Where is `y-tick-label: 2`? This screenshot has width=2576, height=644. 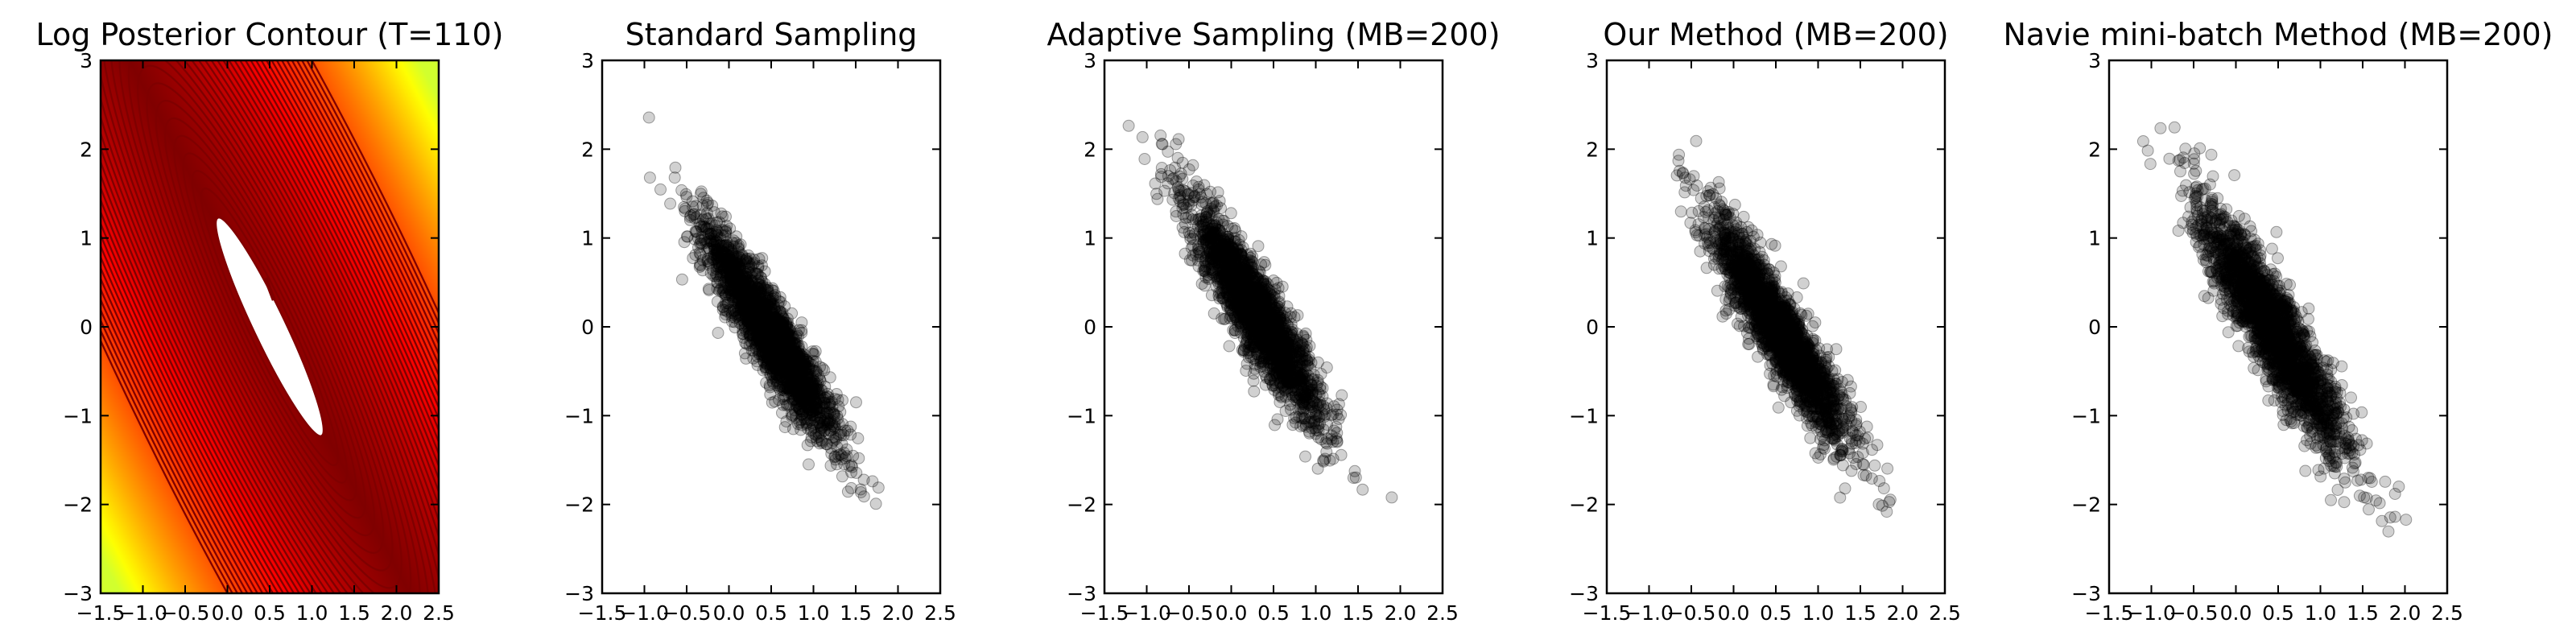 y-tick-label: 2 is located at coordinates (86, 149).